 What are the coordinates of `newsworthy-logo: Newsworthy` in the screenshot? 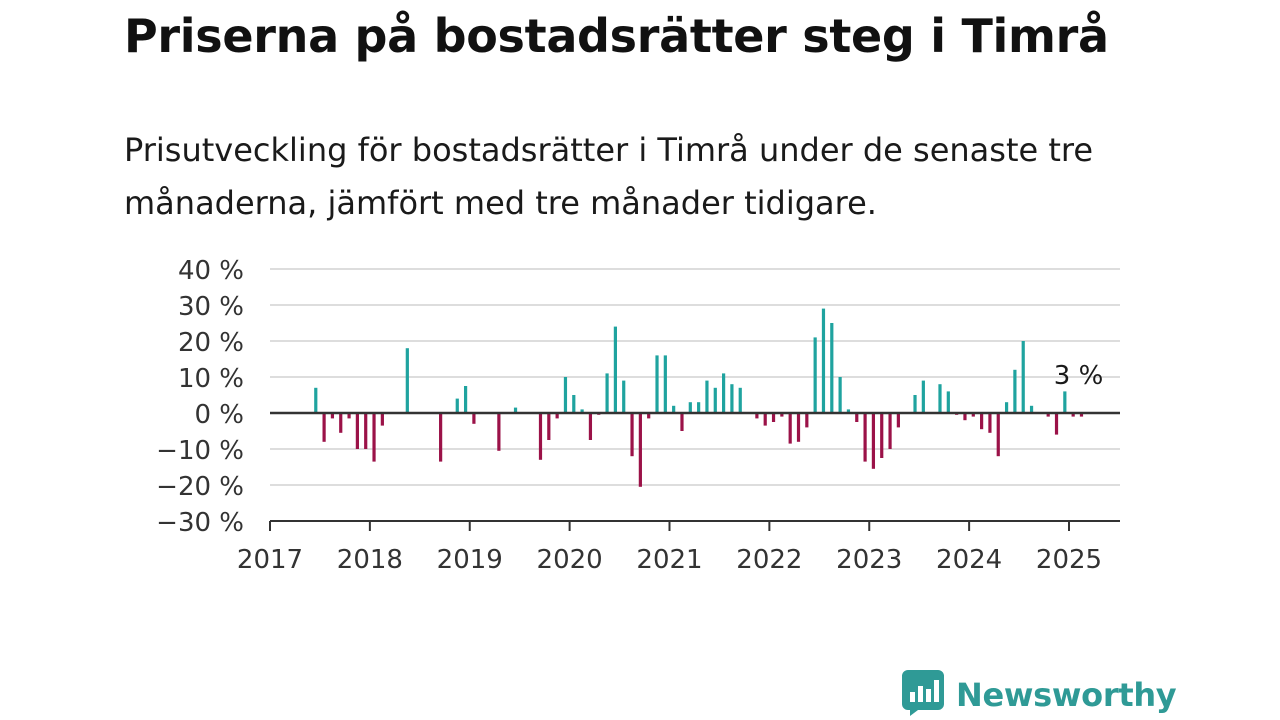 It's located at (1039, 695).